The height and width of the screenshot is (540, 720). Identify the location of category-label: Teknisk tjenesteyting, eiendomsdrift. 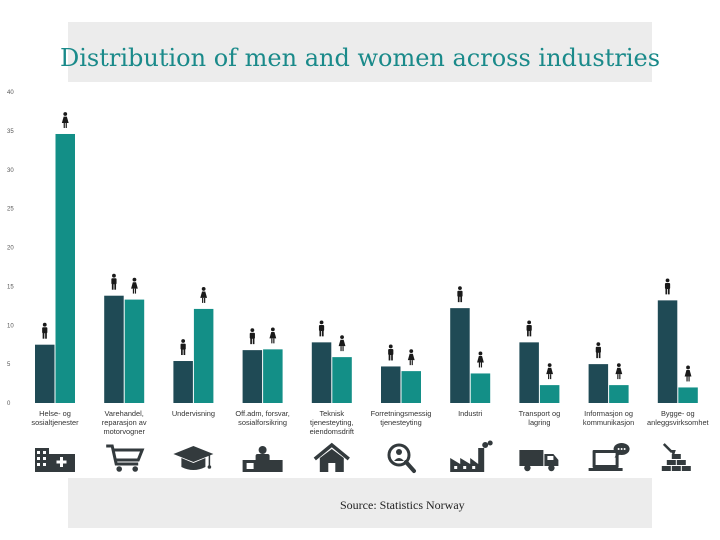
(332, 422).